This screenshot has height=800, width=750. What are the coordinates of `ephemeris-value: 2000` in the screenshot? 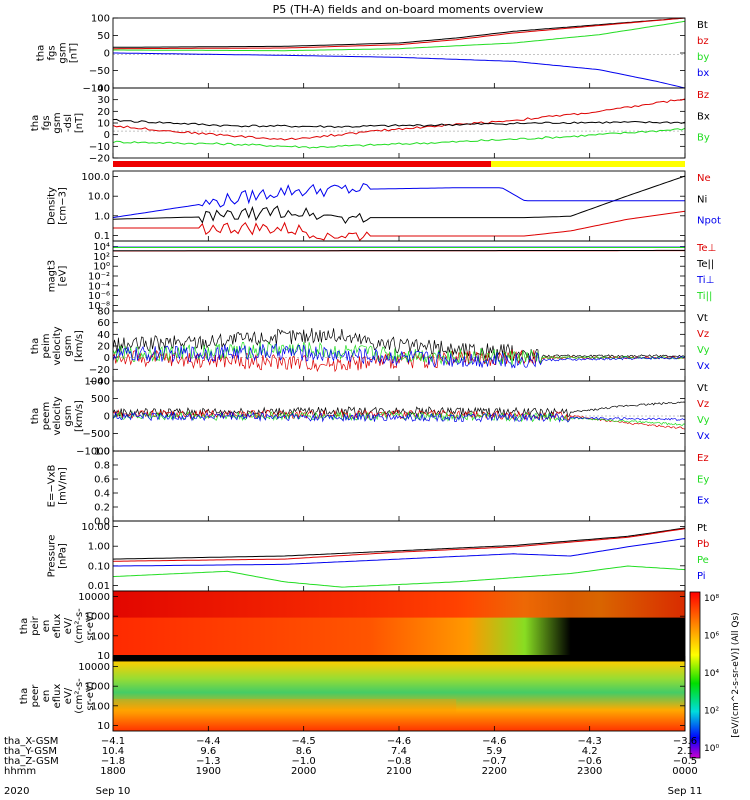 It's located at (303, 771).